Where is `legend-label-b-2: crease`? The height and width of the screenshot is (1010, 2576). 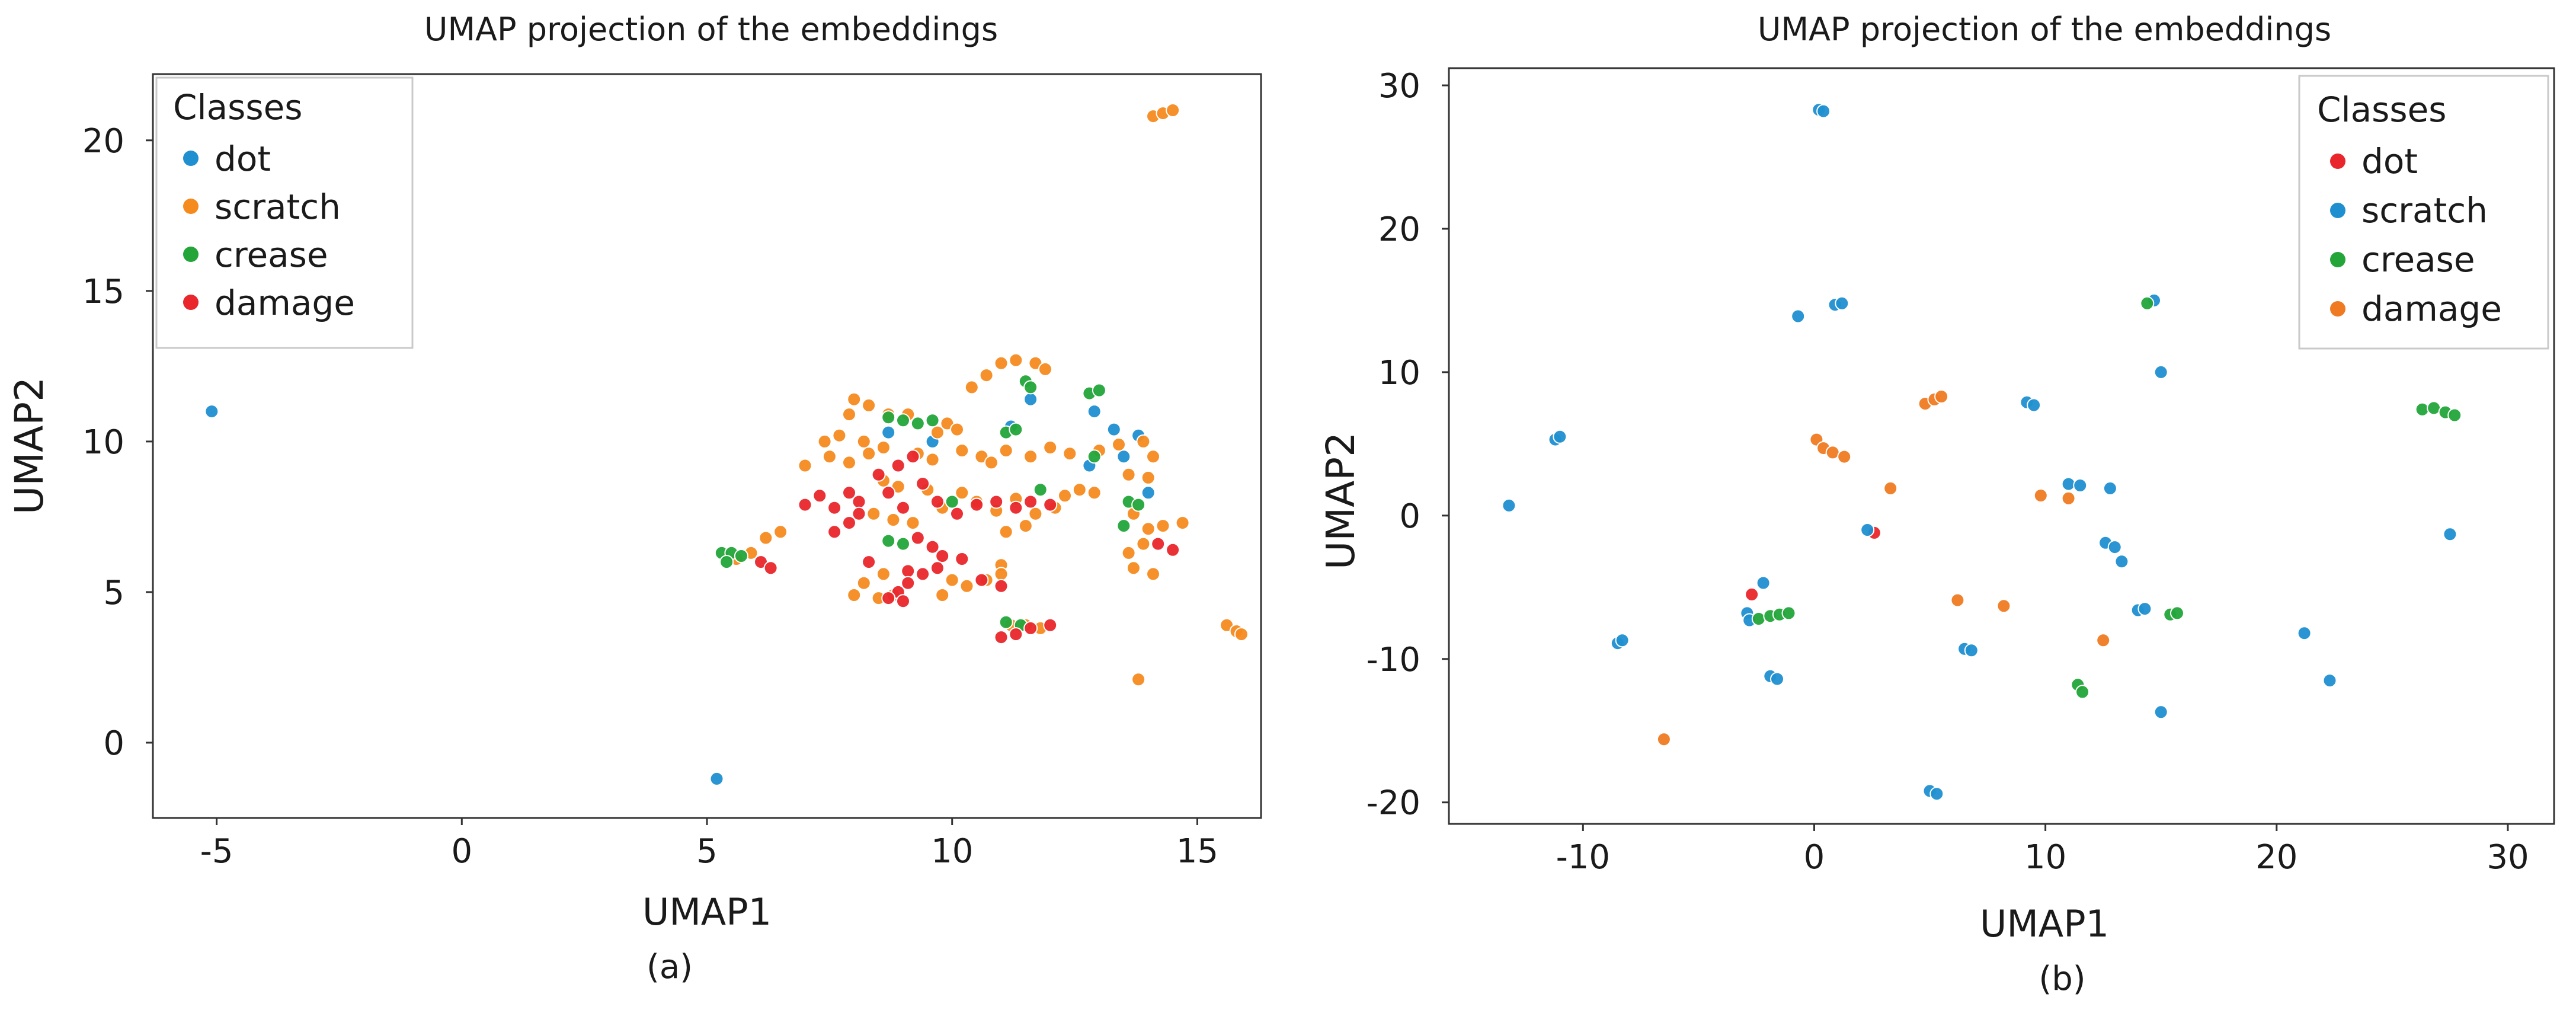 legend-label-b-2: crease is located at coordinates (2418, 259).